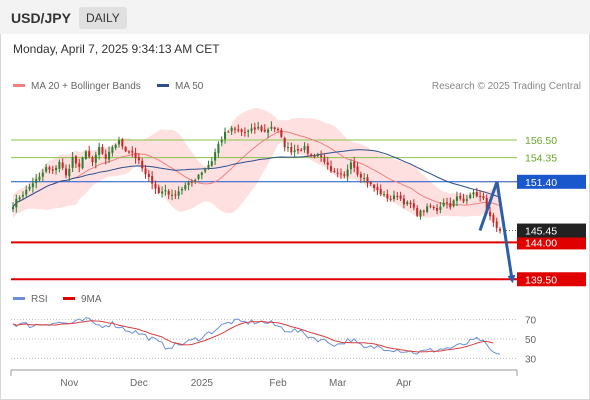 This screenshot has height=400, width=590. What do you see at coordinates (116, 49) in the screenshot?
I see `timestamp: Monday, April 7, 2025 9:34:13 AM CET` at bounding box center [116, 49].